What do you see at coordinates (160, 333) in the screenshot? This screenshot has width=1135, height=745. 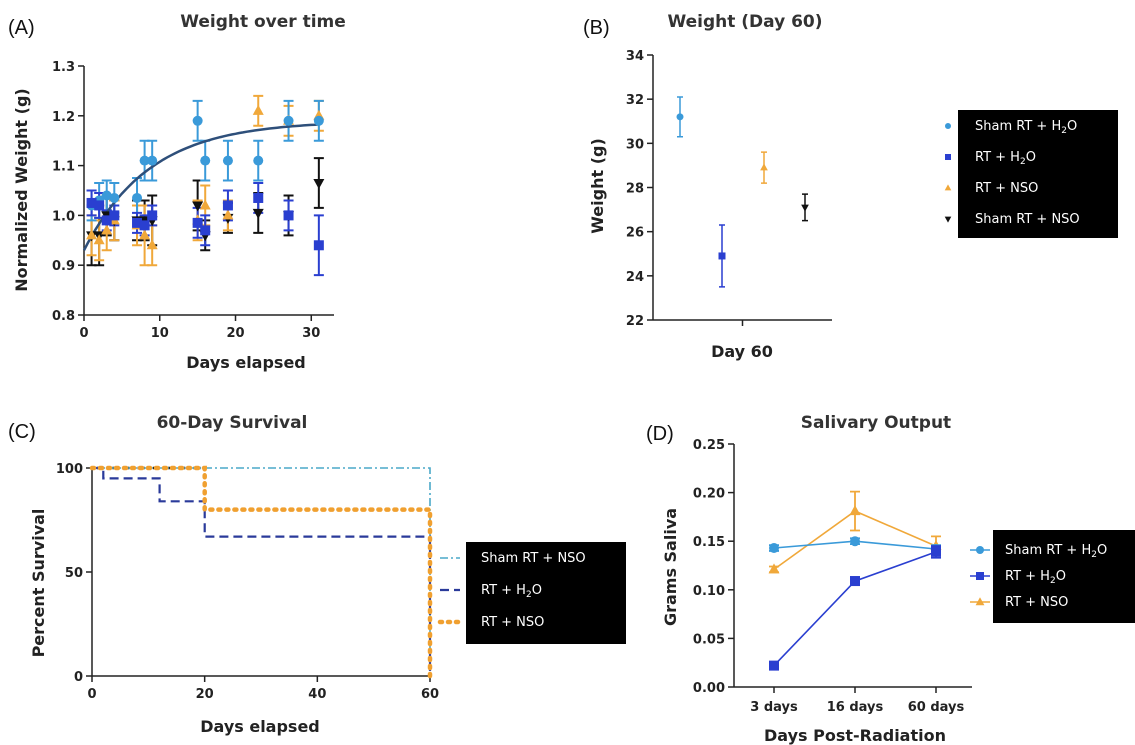 I see `panel-a-x-tick-label: 10` at bounding box center [160, 333].